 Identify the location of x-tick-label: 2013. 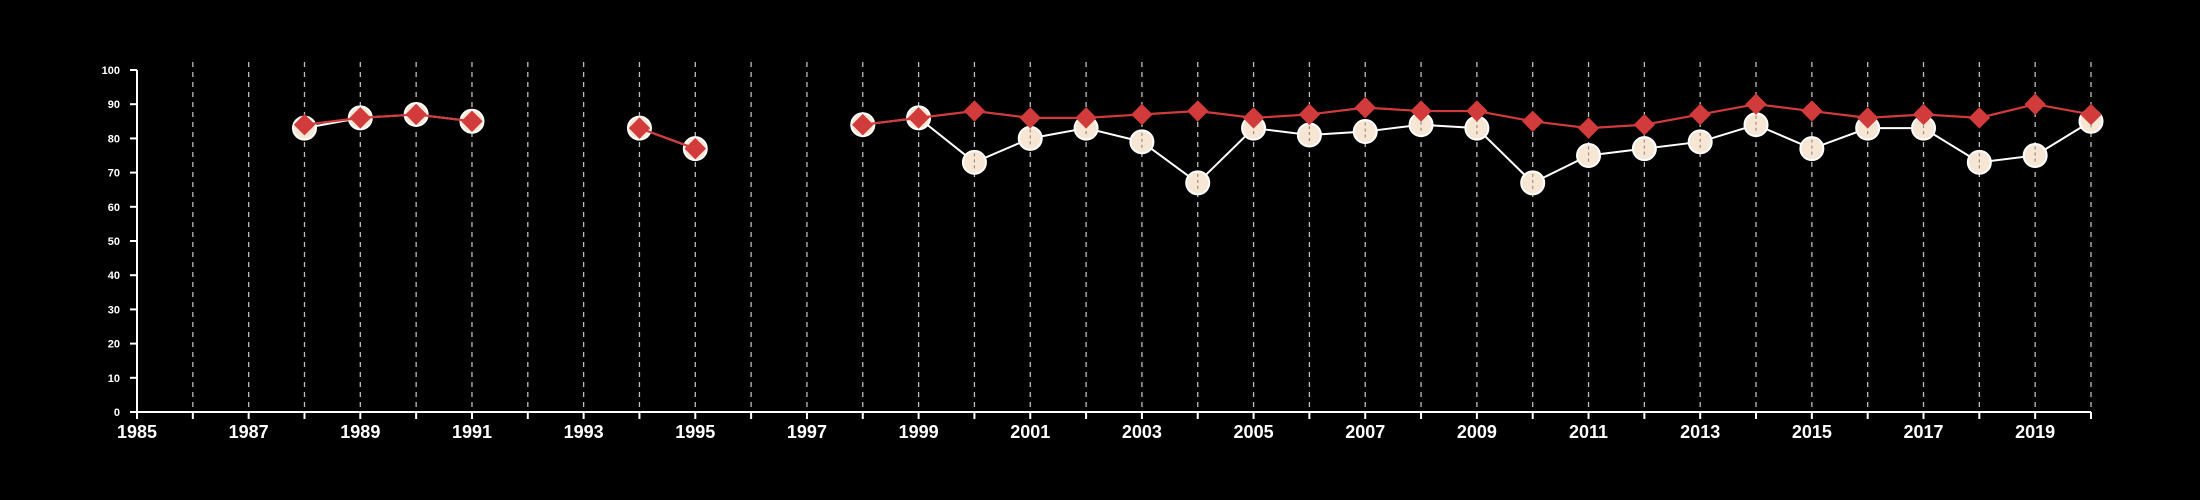
(1700, 432).